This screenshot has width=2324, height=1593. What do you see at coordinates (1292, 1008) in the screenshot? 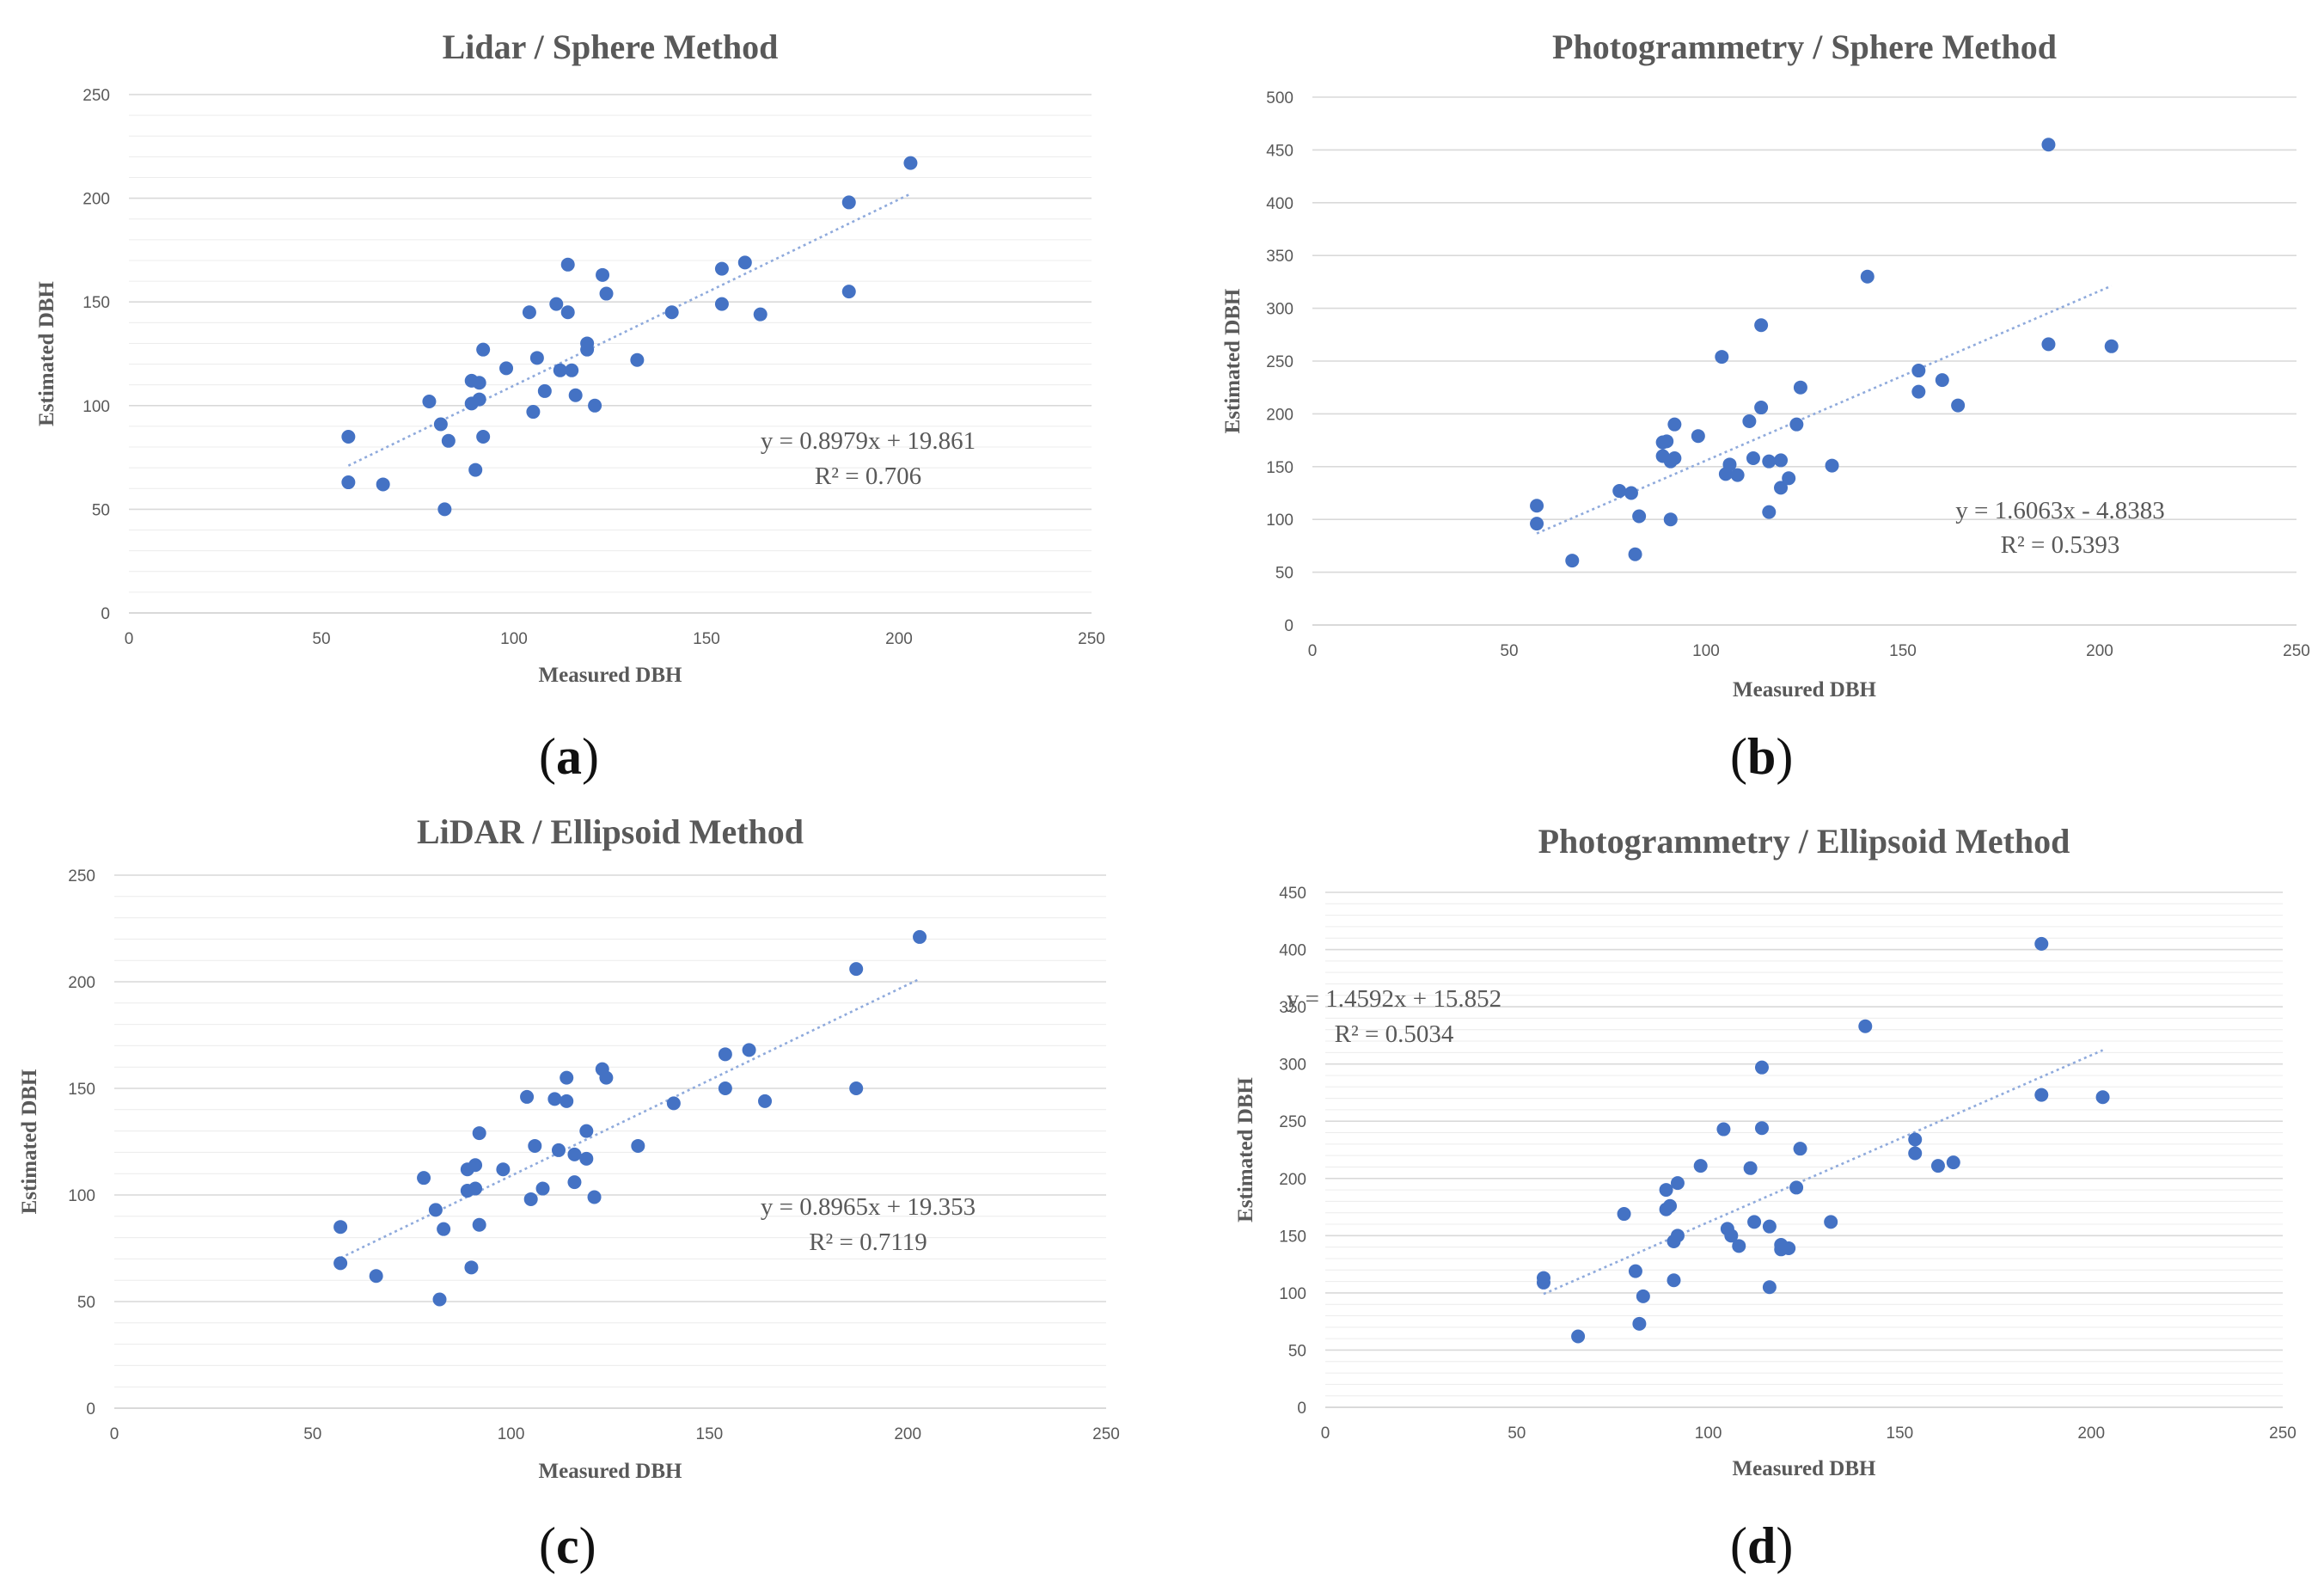
I see `y-tick-label: 350` at bounding box center [1292, 1008].